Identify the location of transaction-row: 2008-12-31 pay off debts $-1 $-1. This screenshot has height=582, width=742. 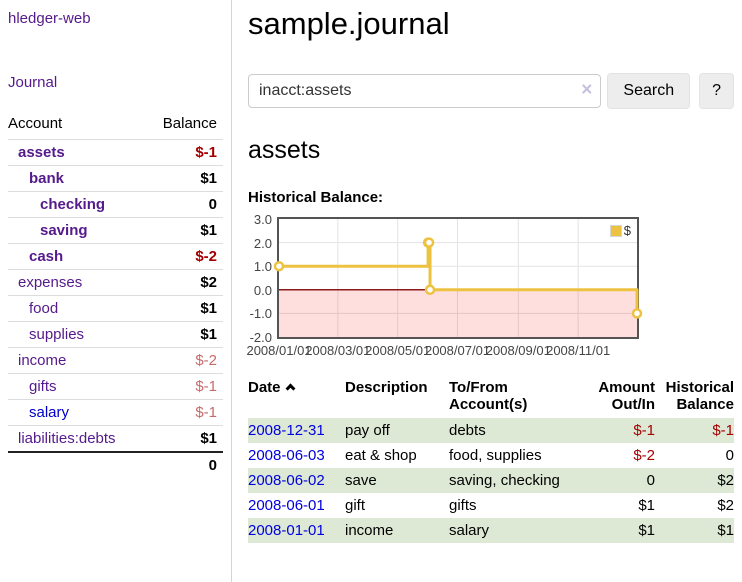
(491, 430).